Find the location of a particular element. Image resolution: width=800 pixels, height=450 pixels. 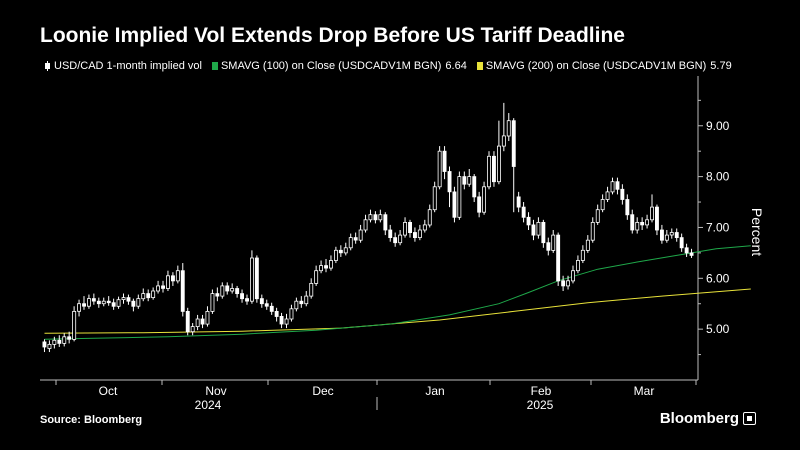

legend-label: SMAVG (200) on Close (USDCADV1M BGN) is located at coordinates (596, 66).